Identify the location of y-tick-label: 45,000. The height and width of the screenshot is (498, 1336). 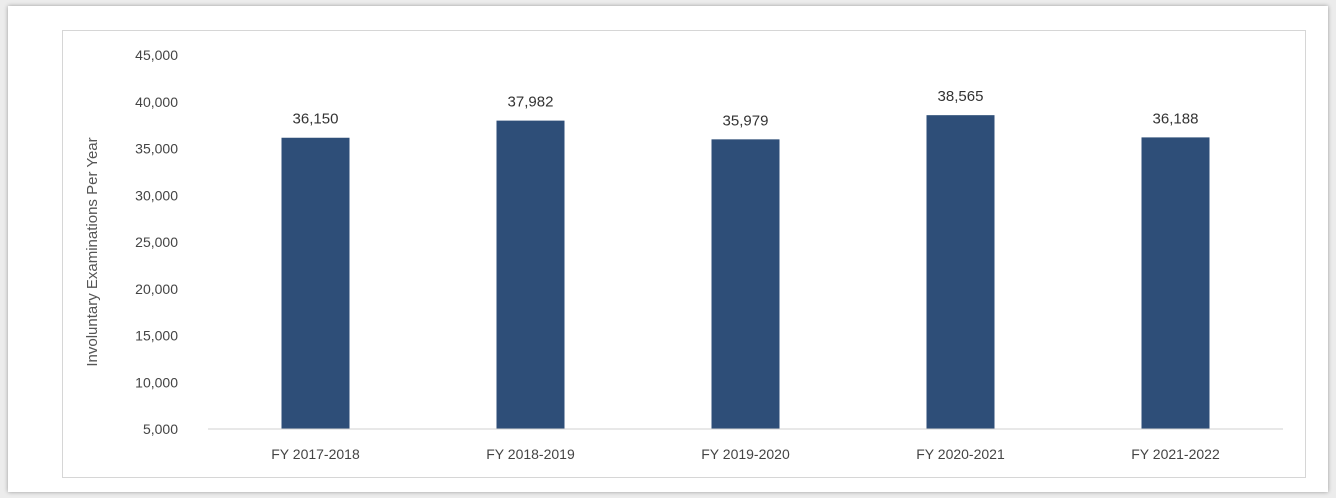
(156, 55).